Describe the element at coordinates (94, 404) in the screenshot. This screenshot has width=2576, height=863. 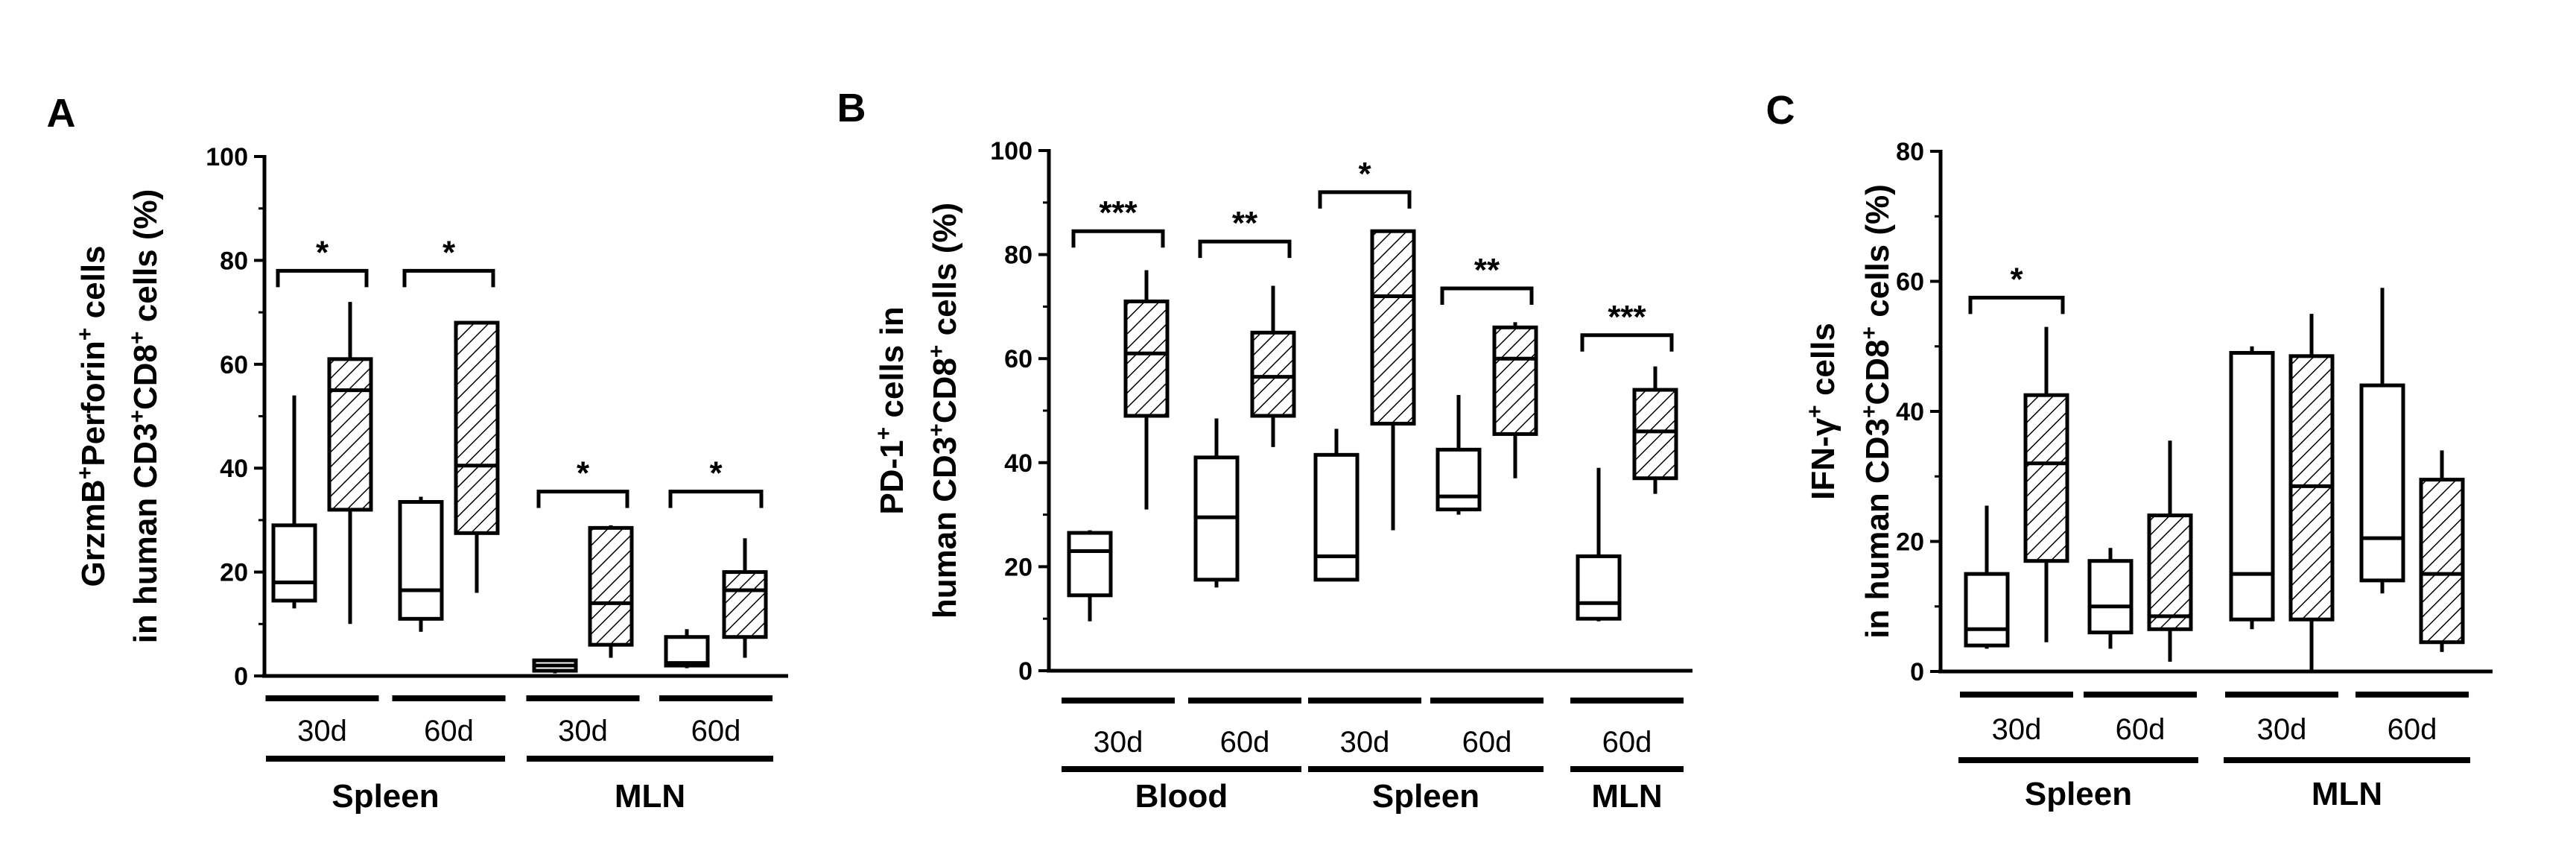
I see `ylabel-part: Perforin` at that location.